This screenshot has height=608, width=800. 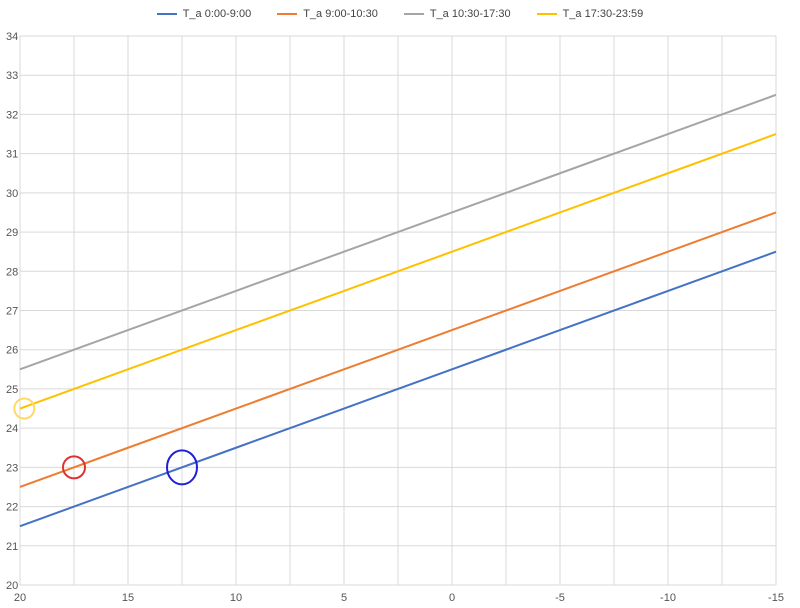 I want to click on y-tick-label: 34, so click(x=12, y=37).